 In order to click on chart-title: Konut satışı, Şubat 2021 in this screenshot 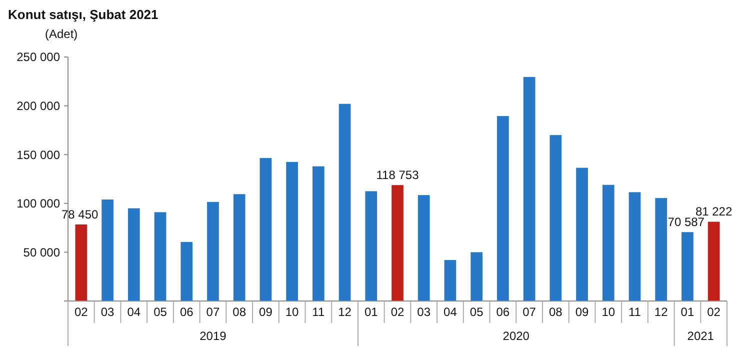, I will do `click(83, 14)`.